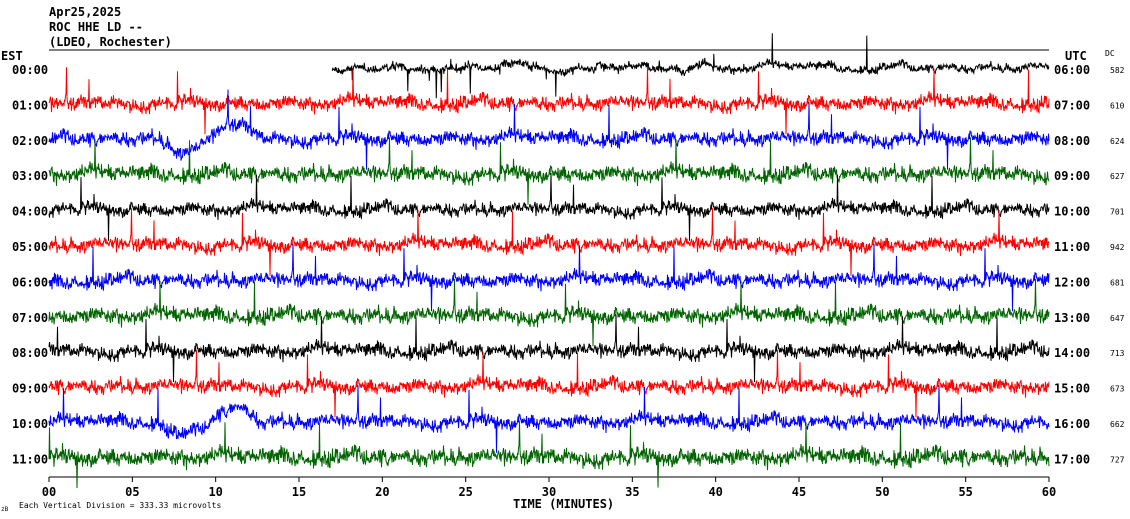 This screenshot has height=519, width=1130. I want to click on header-date: Apr25,2025, so click(85, 12).